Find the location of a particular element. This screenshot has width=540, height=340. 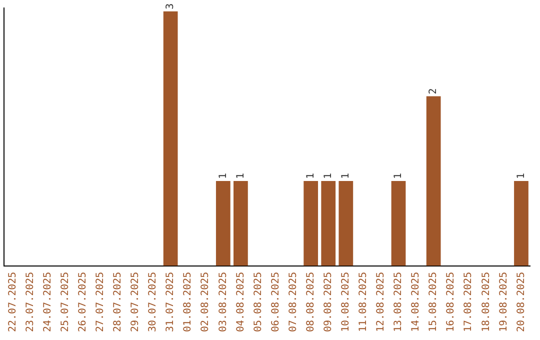

x-tick-label: 26.07.2025 is located at coordinates (82, 302).